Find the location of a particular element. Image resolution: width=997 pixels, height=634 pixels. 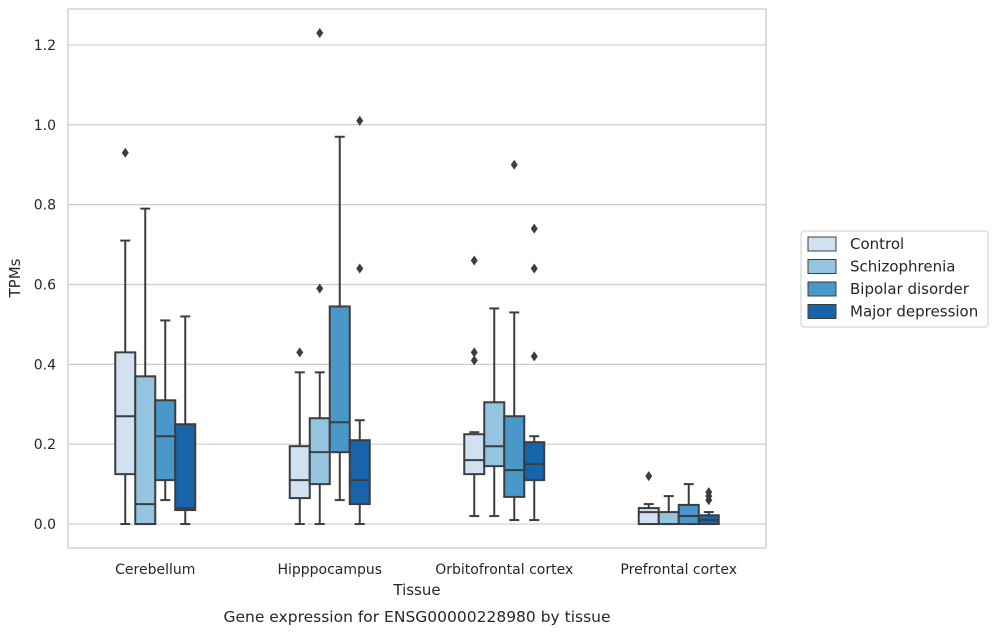

x-tick-label: Orbitofrontal cortex is located at coordinates (504, 570).